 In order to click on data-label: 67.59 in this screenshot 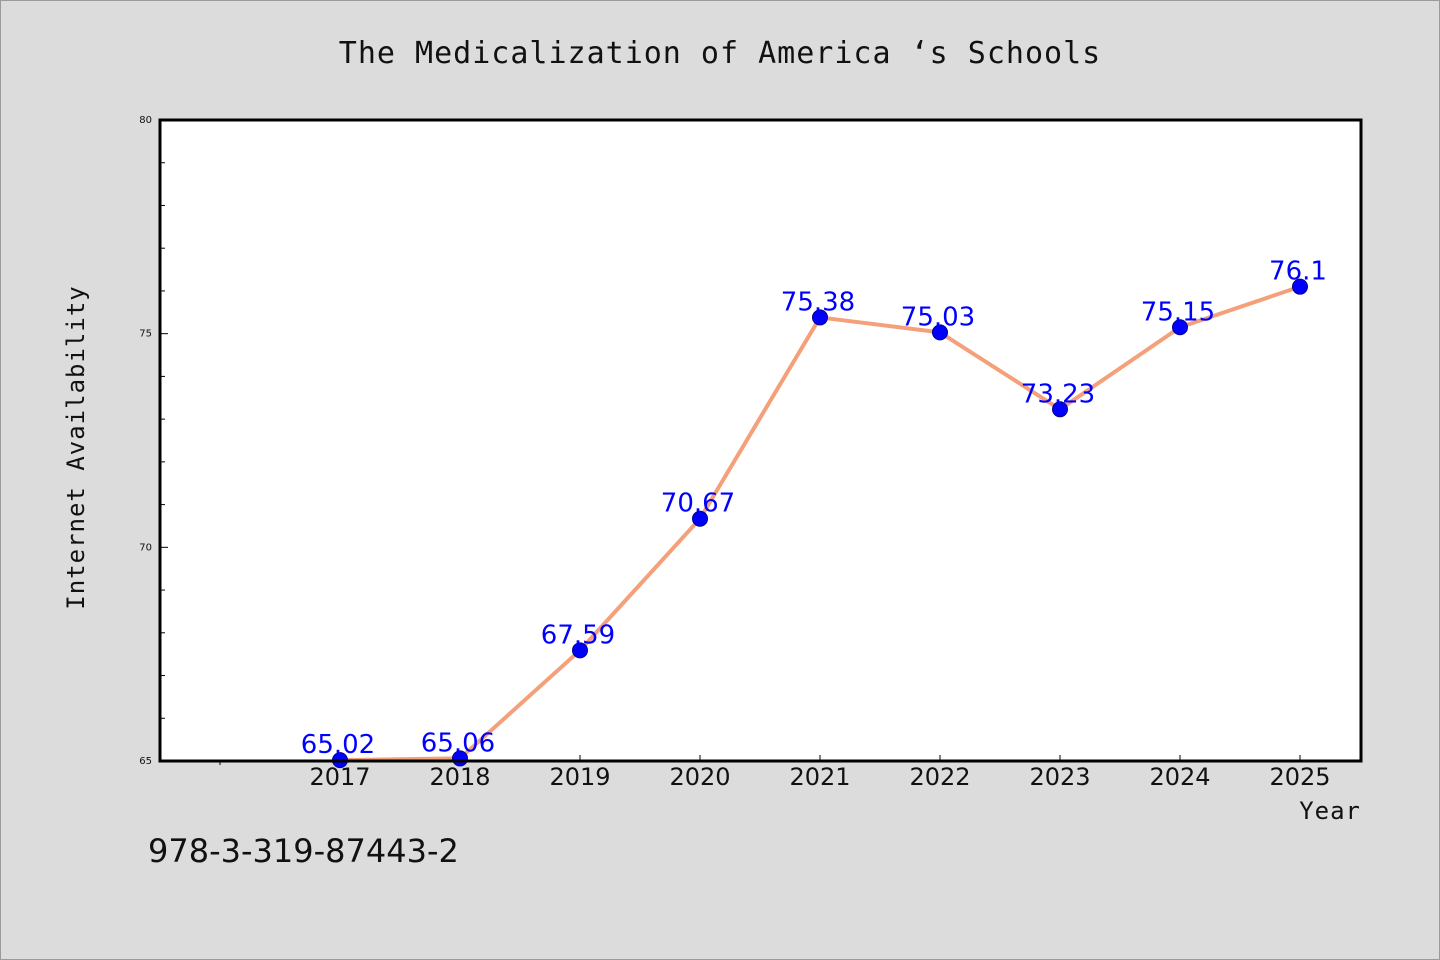, I will do `click(578, 635)`.